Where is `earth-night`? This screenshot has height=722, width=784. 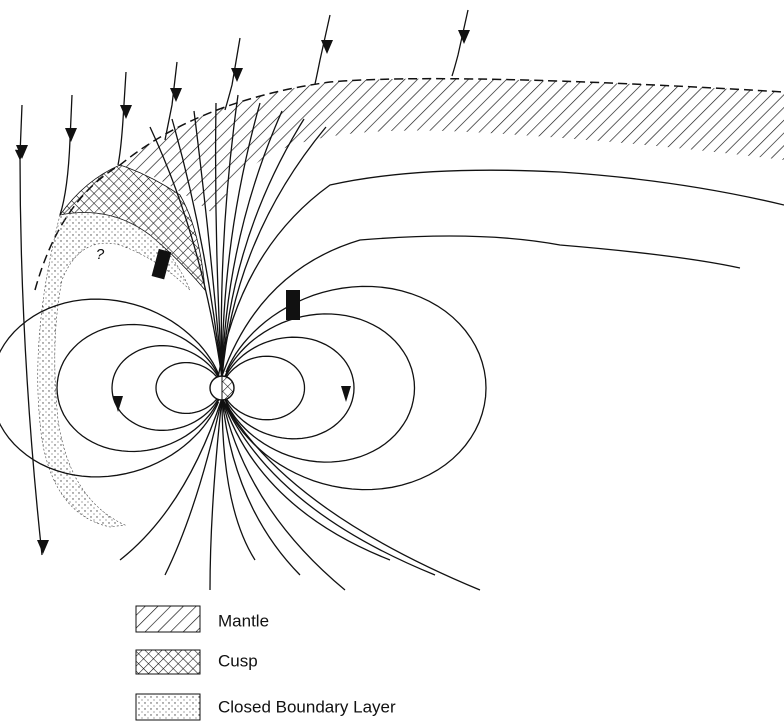
earth-night is located at coordinates (228, 388).